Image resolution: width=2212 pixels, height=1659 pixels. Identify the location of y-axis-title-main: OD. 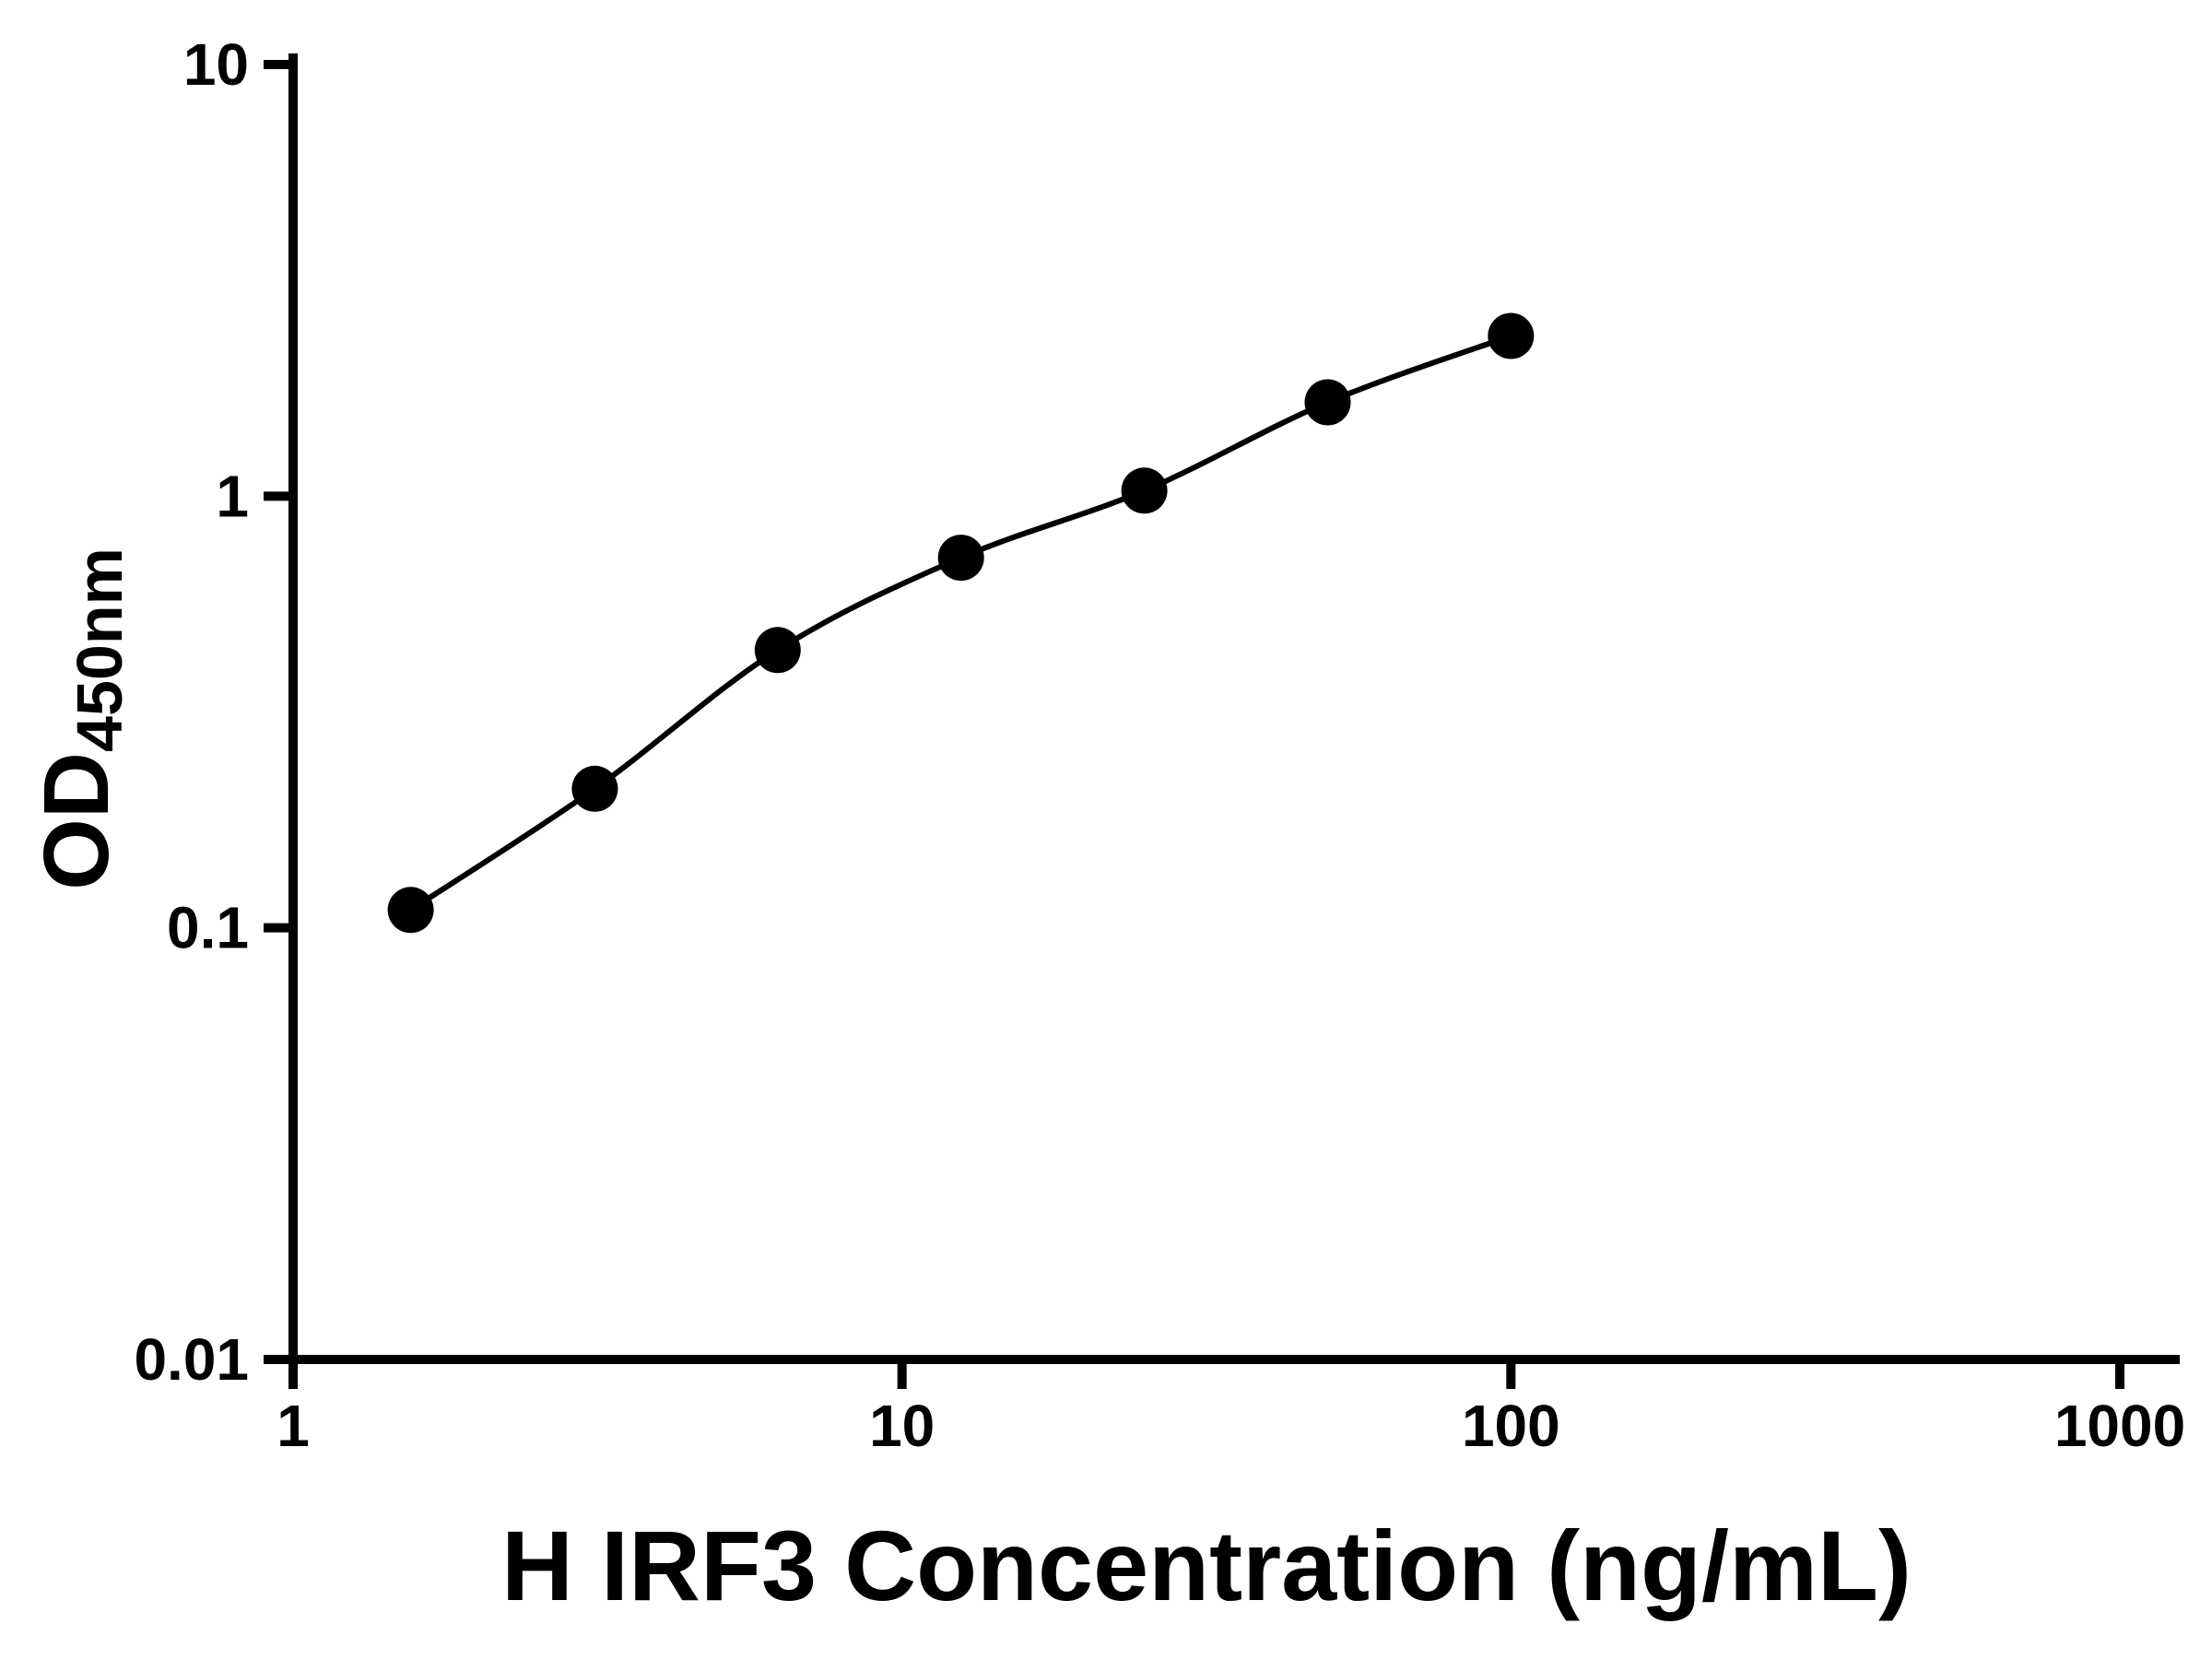
(76, 820).